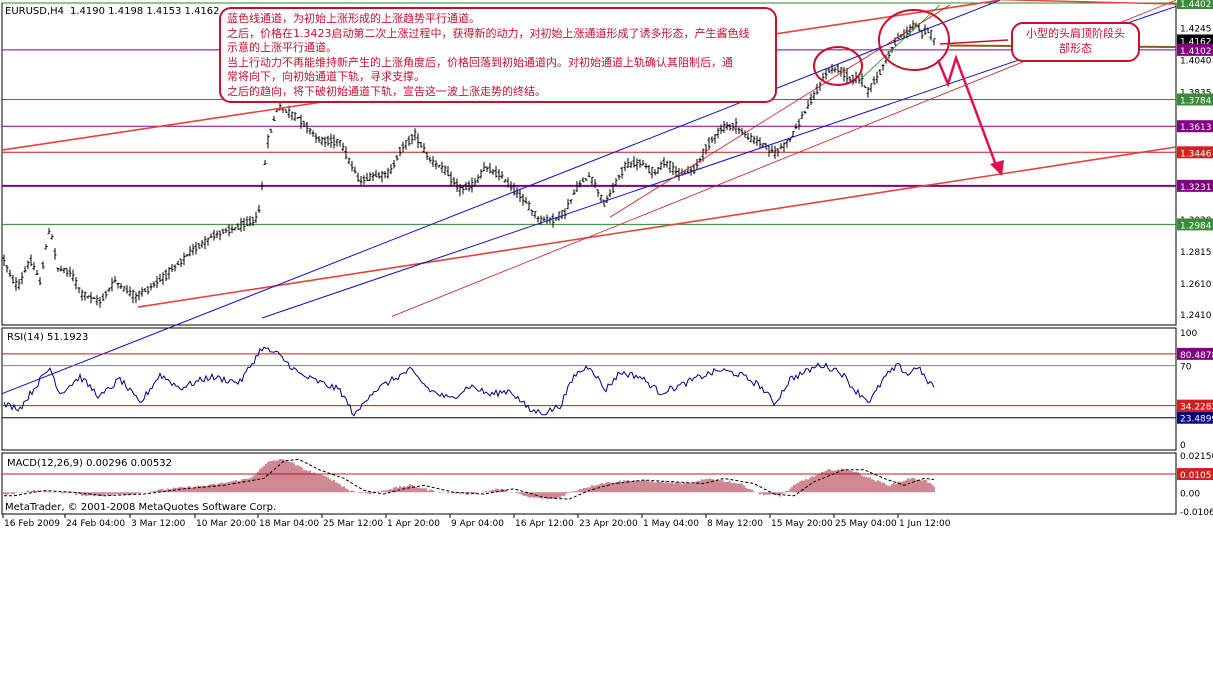  Describe the element at coordinates (469, 381) in the screenshot. I see `rsi-line` at that location.